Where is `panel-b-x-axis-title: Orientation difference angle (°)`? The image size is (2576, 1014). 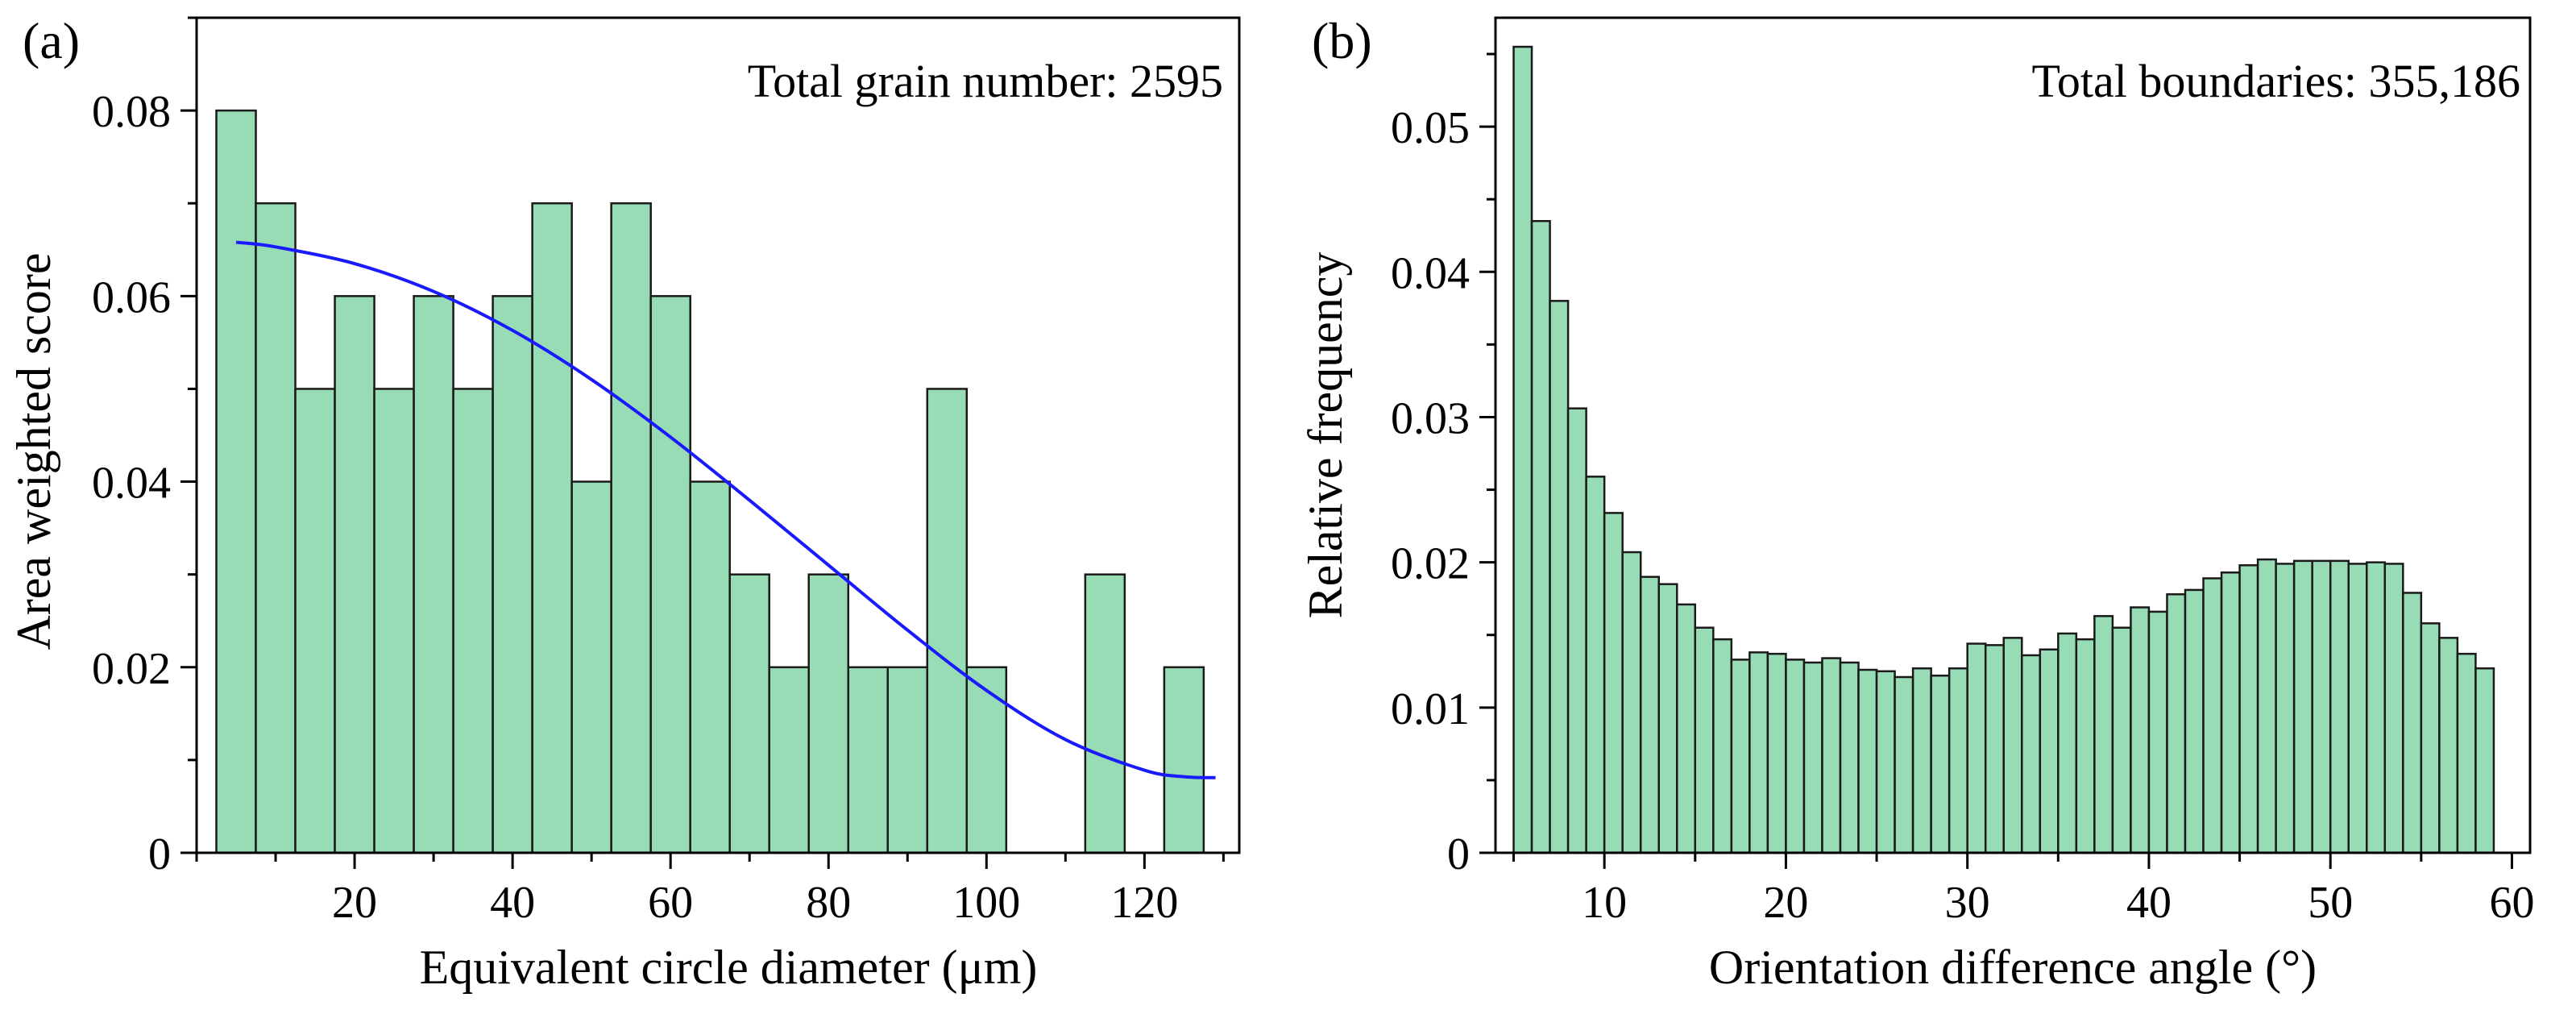
panel-b-x-axis-title: Orientation difference angle (°) is located at coordinates (2013, 967).